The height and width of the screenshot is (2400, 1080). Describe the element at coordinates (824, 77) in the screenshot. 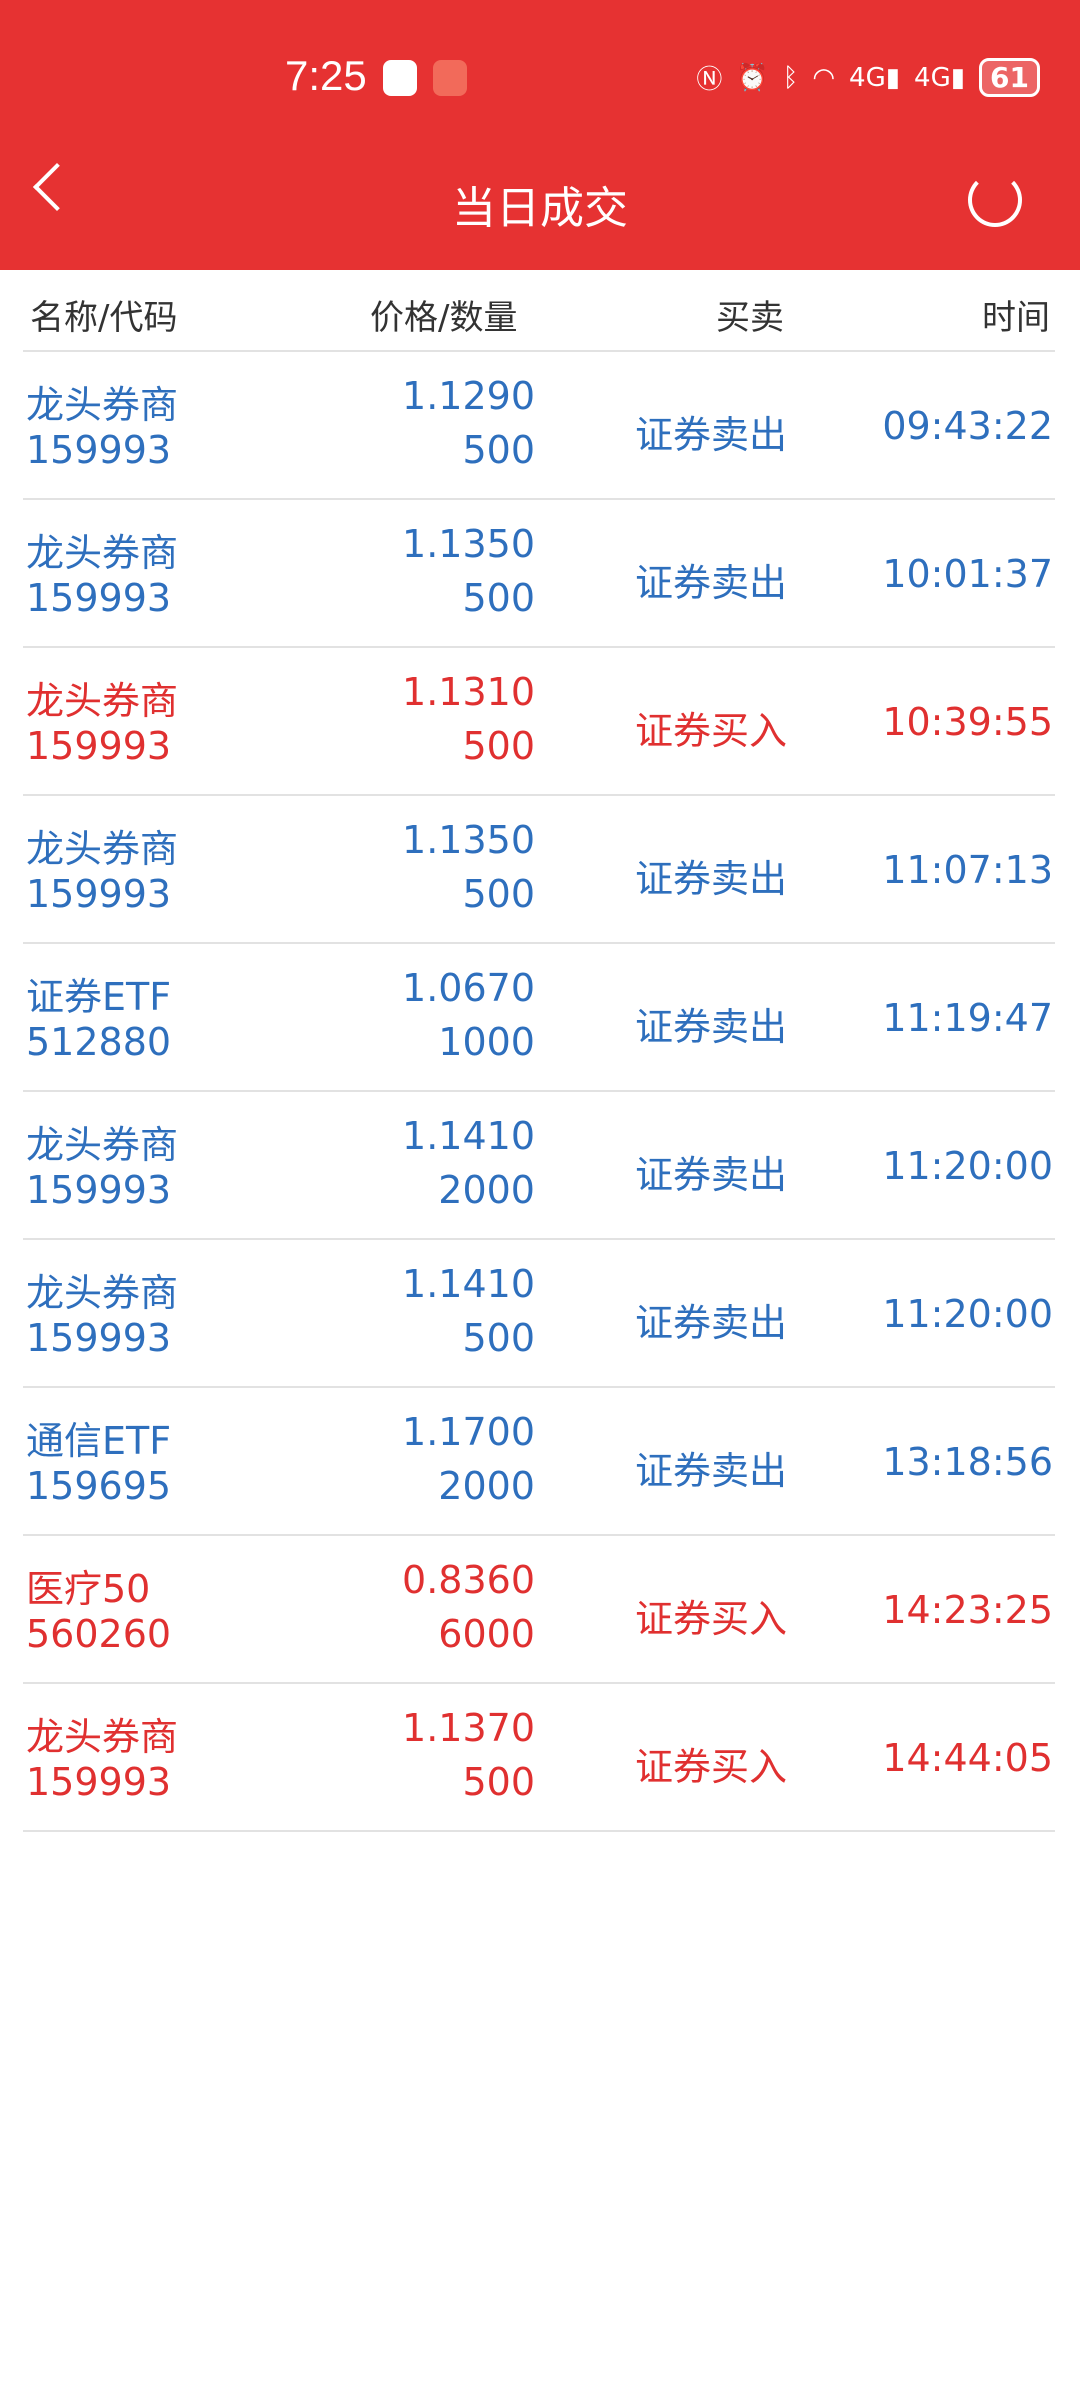

I see `wifi-icon: ◠` at that location.